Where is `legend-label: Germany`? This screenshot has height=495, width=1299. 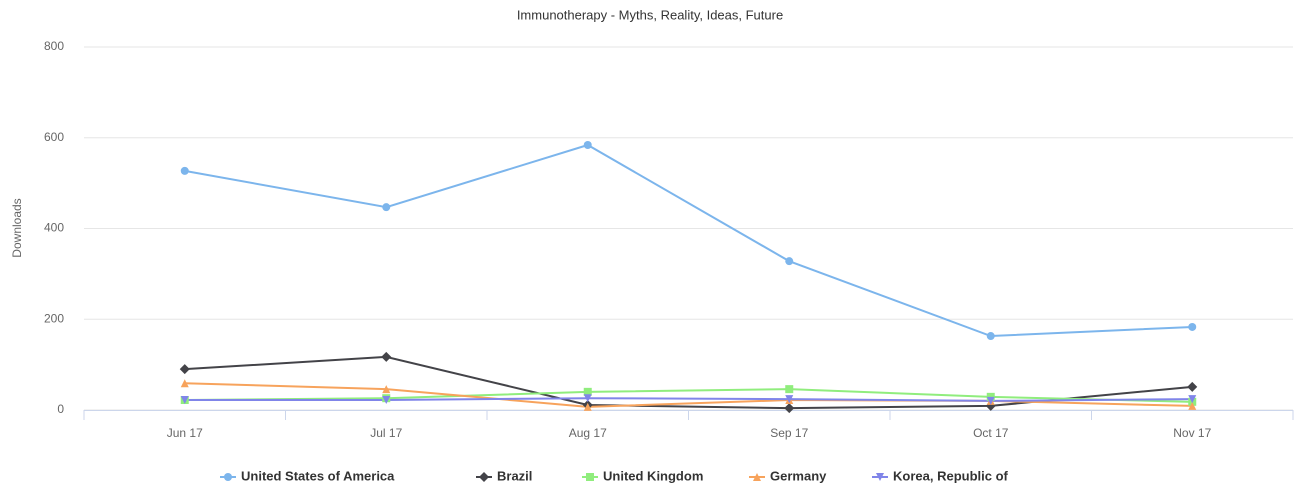
legend-label: Germany is located at coordinates (798, 475).